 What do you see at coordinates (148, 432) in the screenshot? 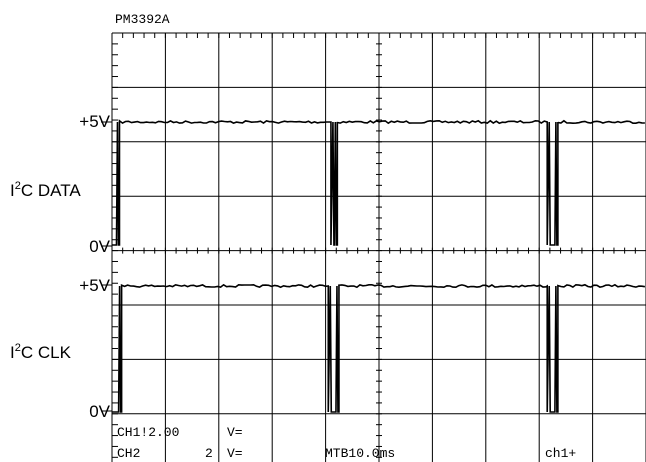
I see `ch1-sensitivity: CH1!2.00` at bounding box center [148, 432].